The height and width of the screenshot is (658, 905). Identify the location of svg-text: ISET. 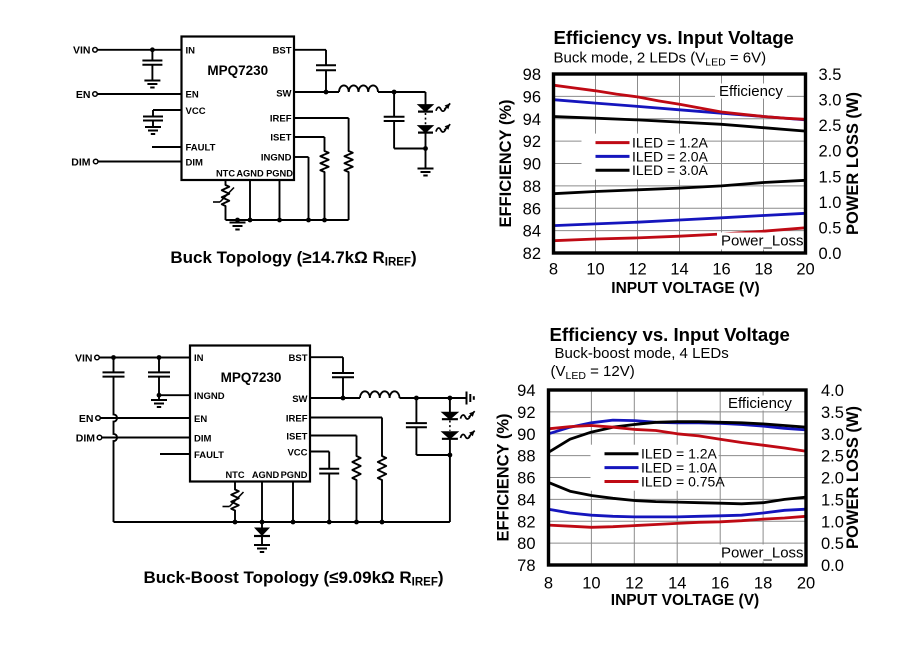
(280, 138).